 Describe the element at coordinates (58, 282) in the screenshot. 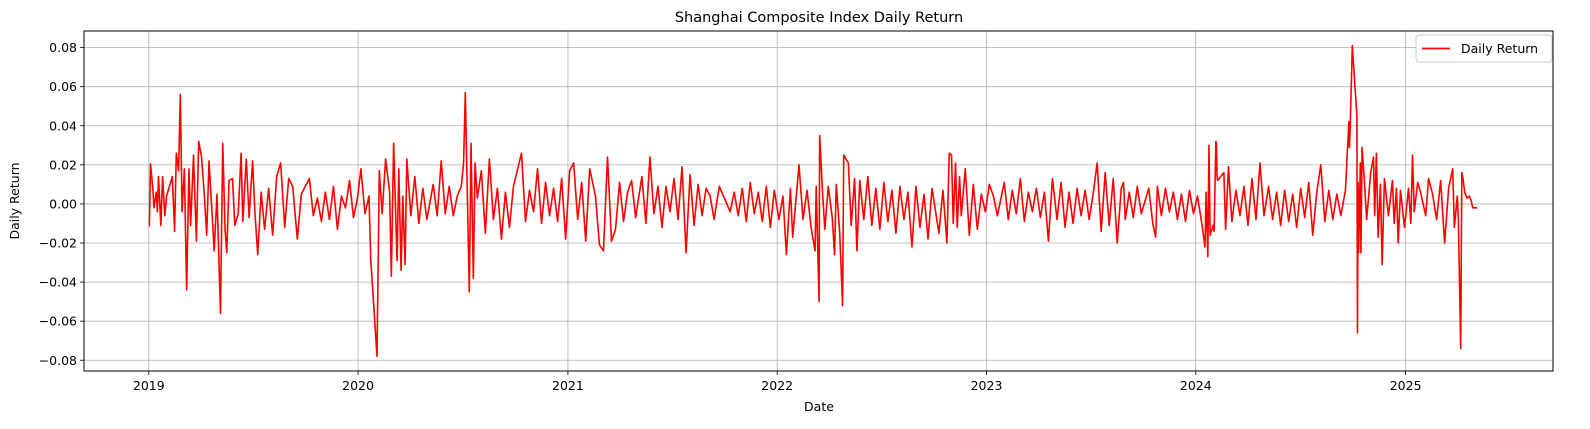

I see `y-tick-label: −0.04` at that location.